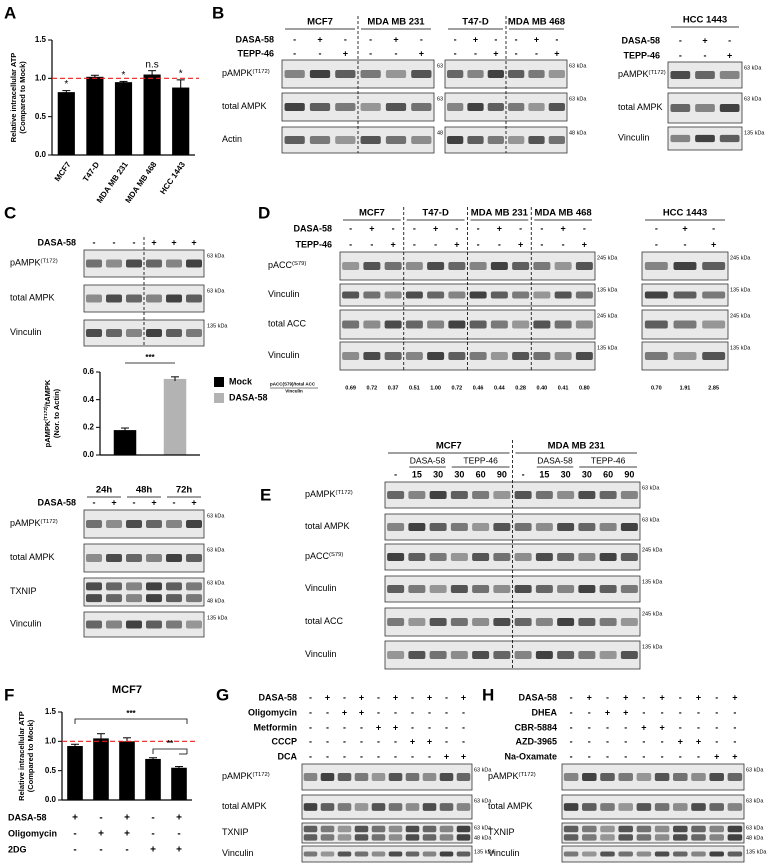 The width and height of the screenshot is (778, 864). I want to click on ratio-value: 0.40, so click(542, 388).